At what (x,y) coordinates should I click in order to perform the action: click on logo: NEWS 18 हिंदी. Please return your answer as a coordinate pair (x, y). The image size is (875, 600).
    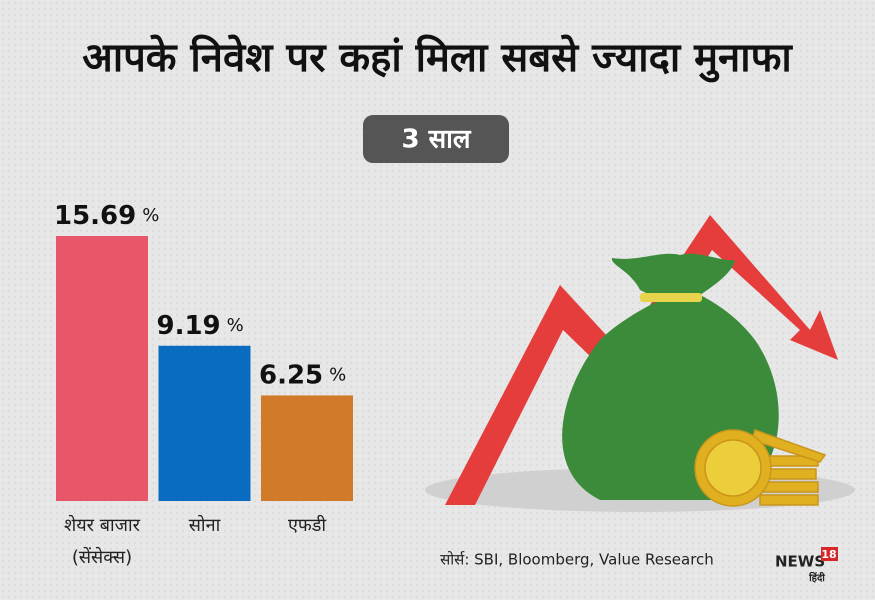
    Looking at the image, I should click on (806, 565).